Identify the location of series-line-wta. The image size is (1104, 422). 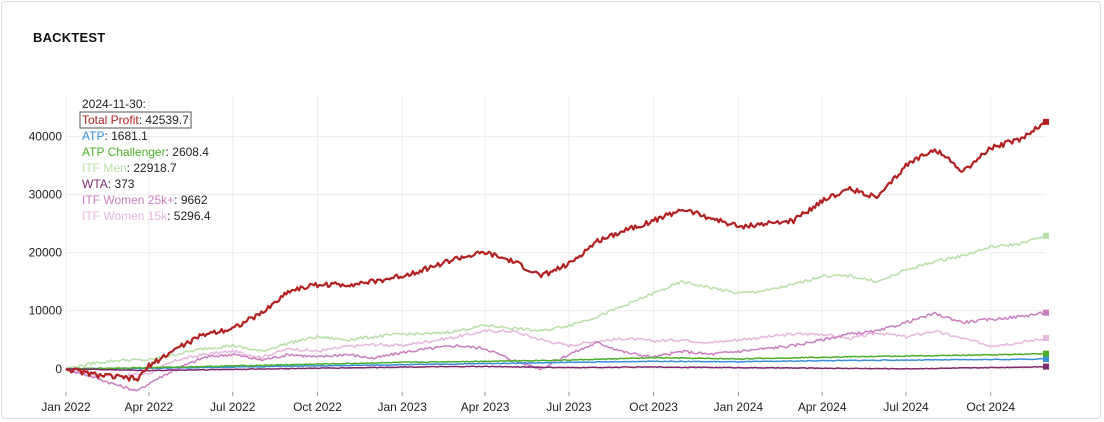
(556, 368).